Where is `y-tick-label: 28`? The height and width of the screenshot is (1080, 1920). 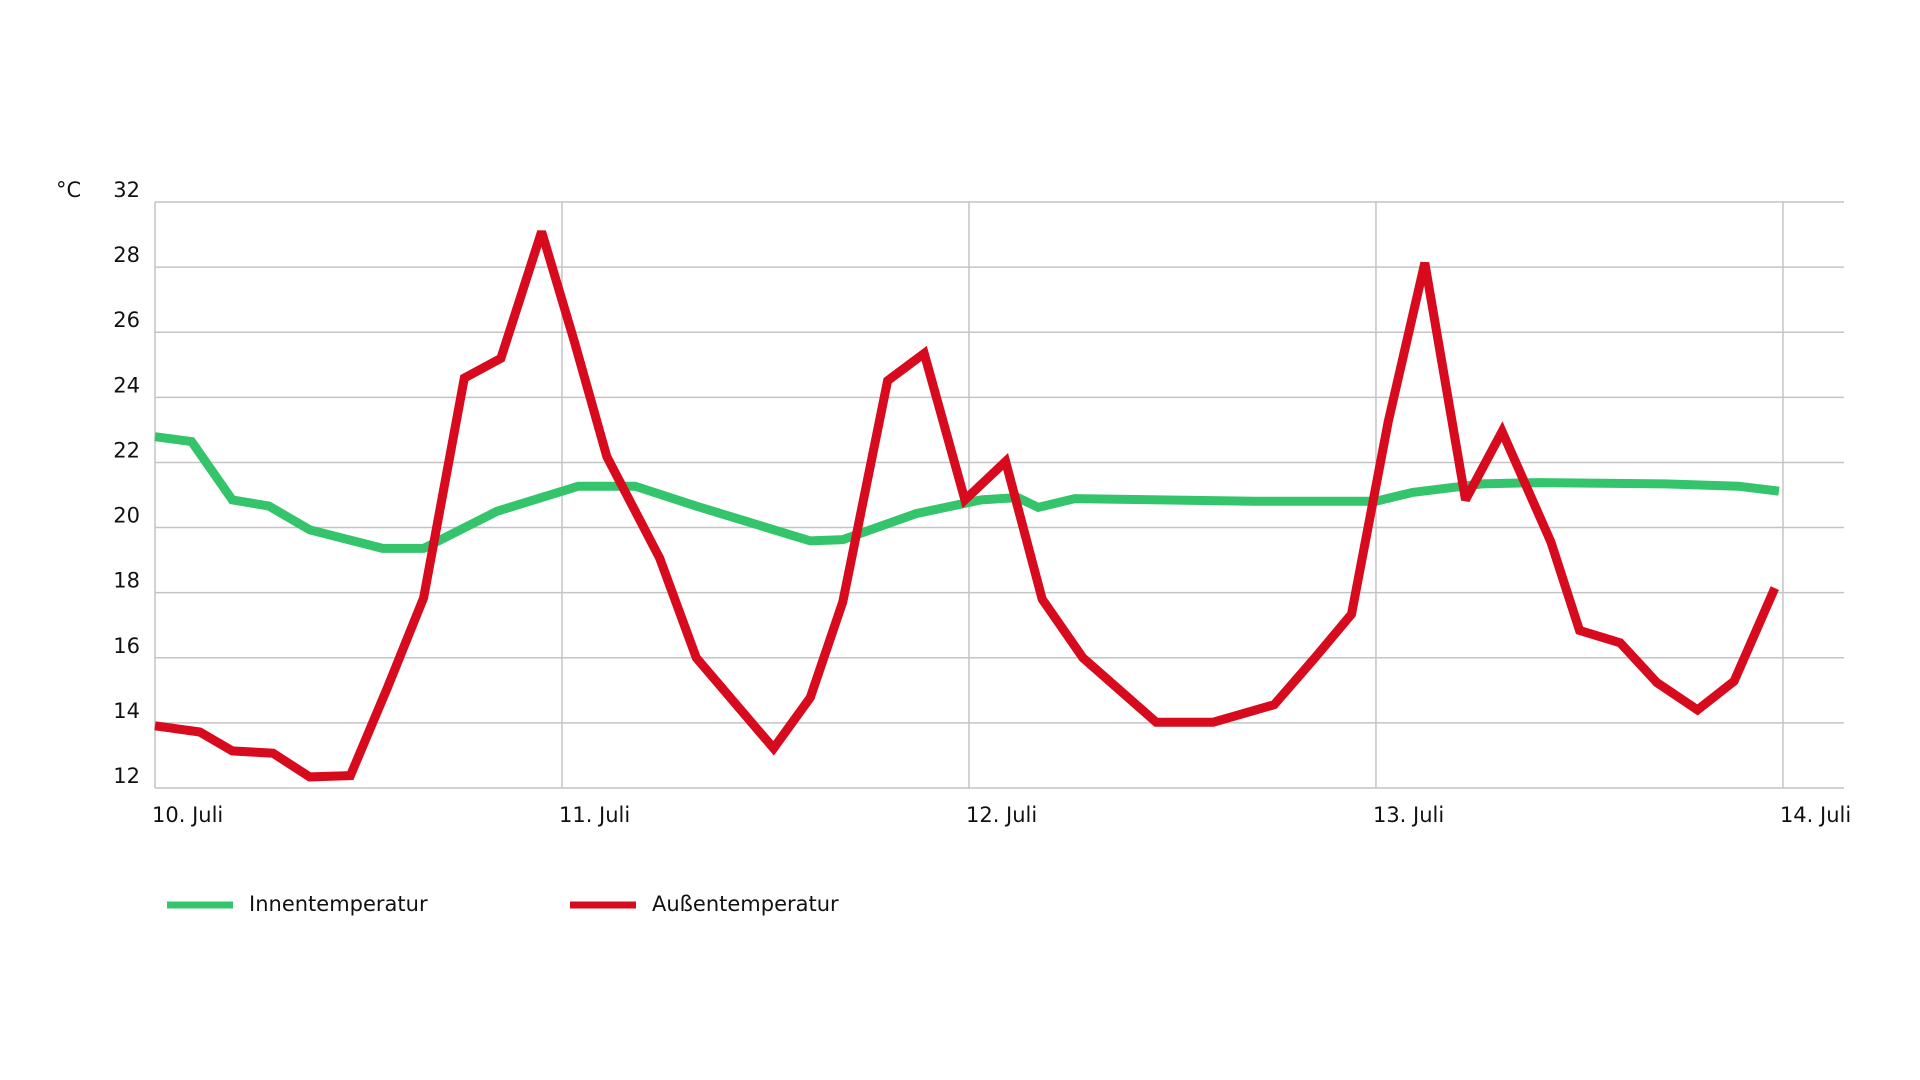
y-tick-label: 28 is located at coordinates (126, 255).